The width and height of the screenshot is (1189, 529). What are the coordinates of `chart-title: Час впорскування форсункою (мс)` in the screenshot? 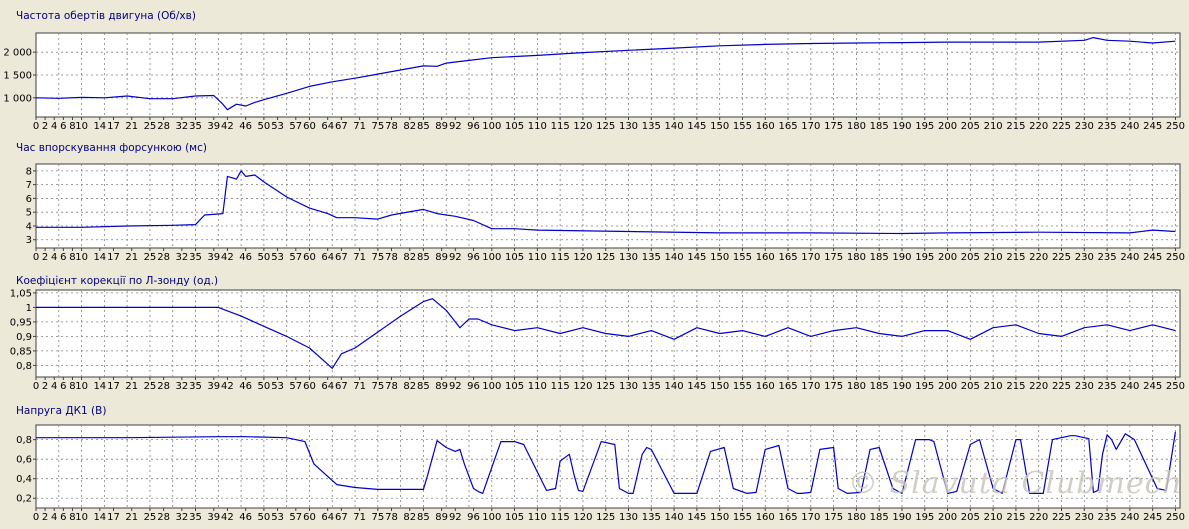 It's located at (111, 148).